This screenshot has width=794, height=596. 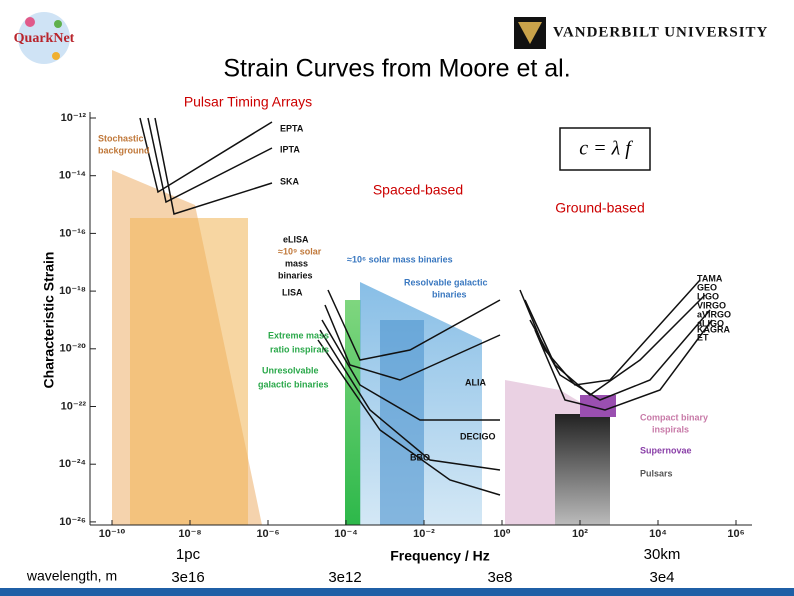 What do you see at coordinates (600, 208) in the screenshot?
I see `annotation: Ground-based` at bounding box center [600, 208].